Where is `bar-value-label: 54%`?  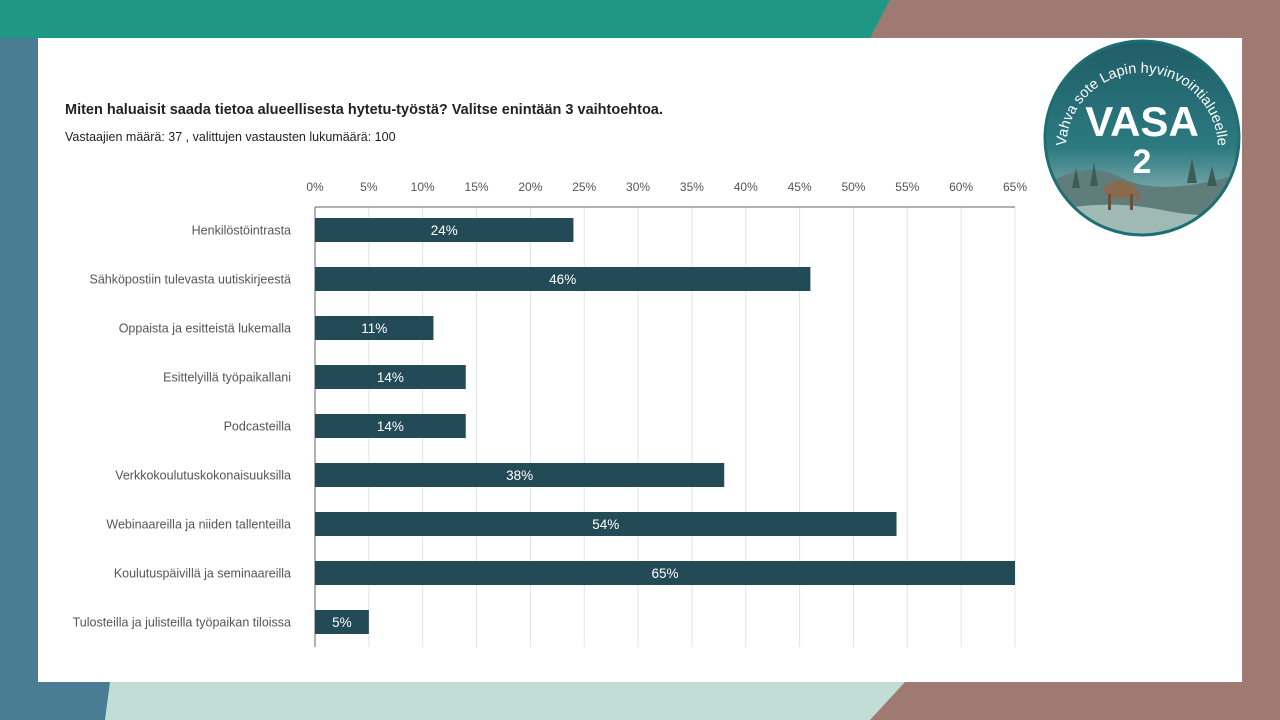
bar-value-label: 54% is located at coordinates (605, 524).